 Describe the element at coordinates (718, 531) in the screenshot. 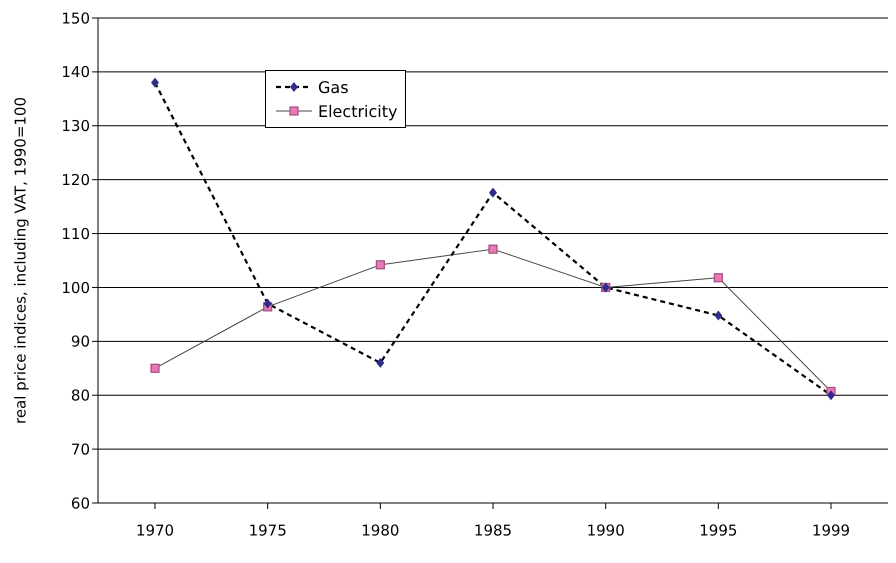

I see `x-tick-label: 1995` at that location.